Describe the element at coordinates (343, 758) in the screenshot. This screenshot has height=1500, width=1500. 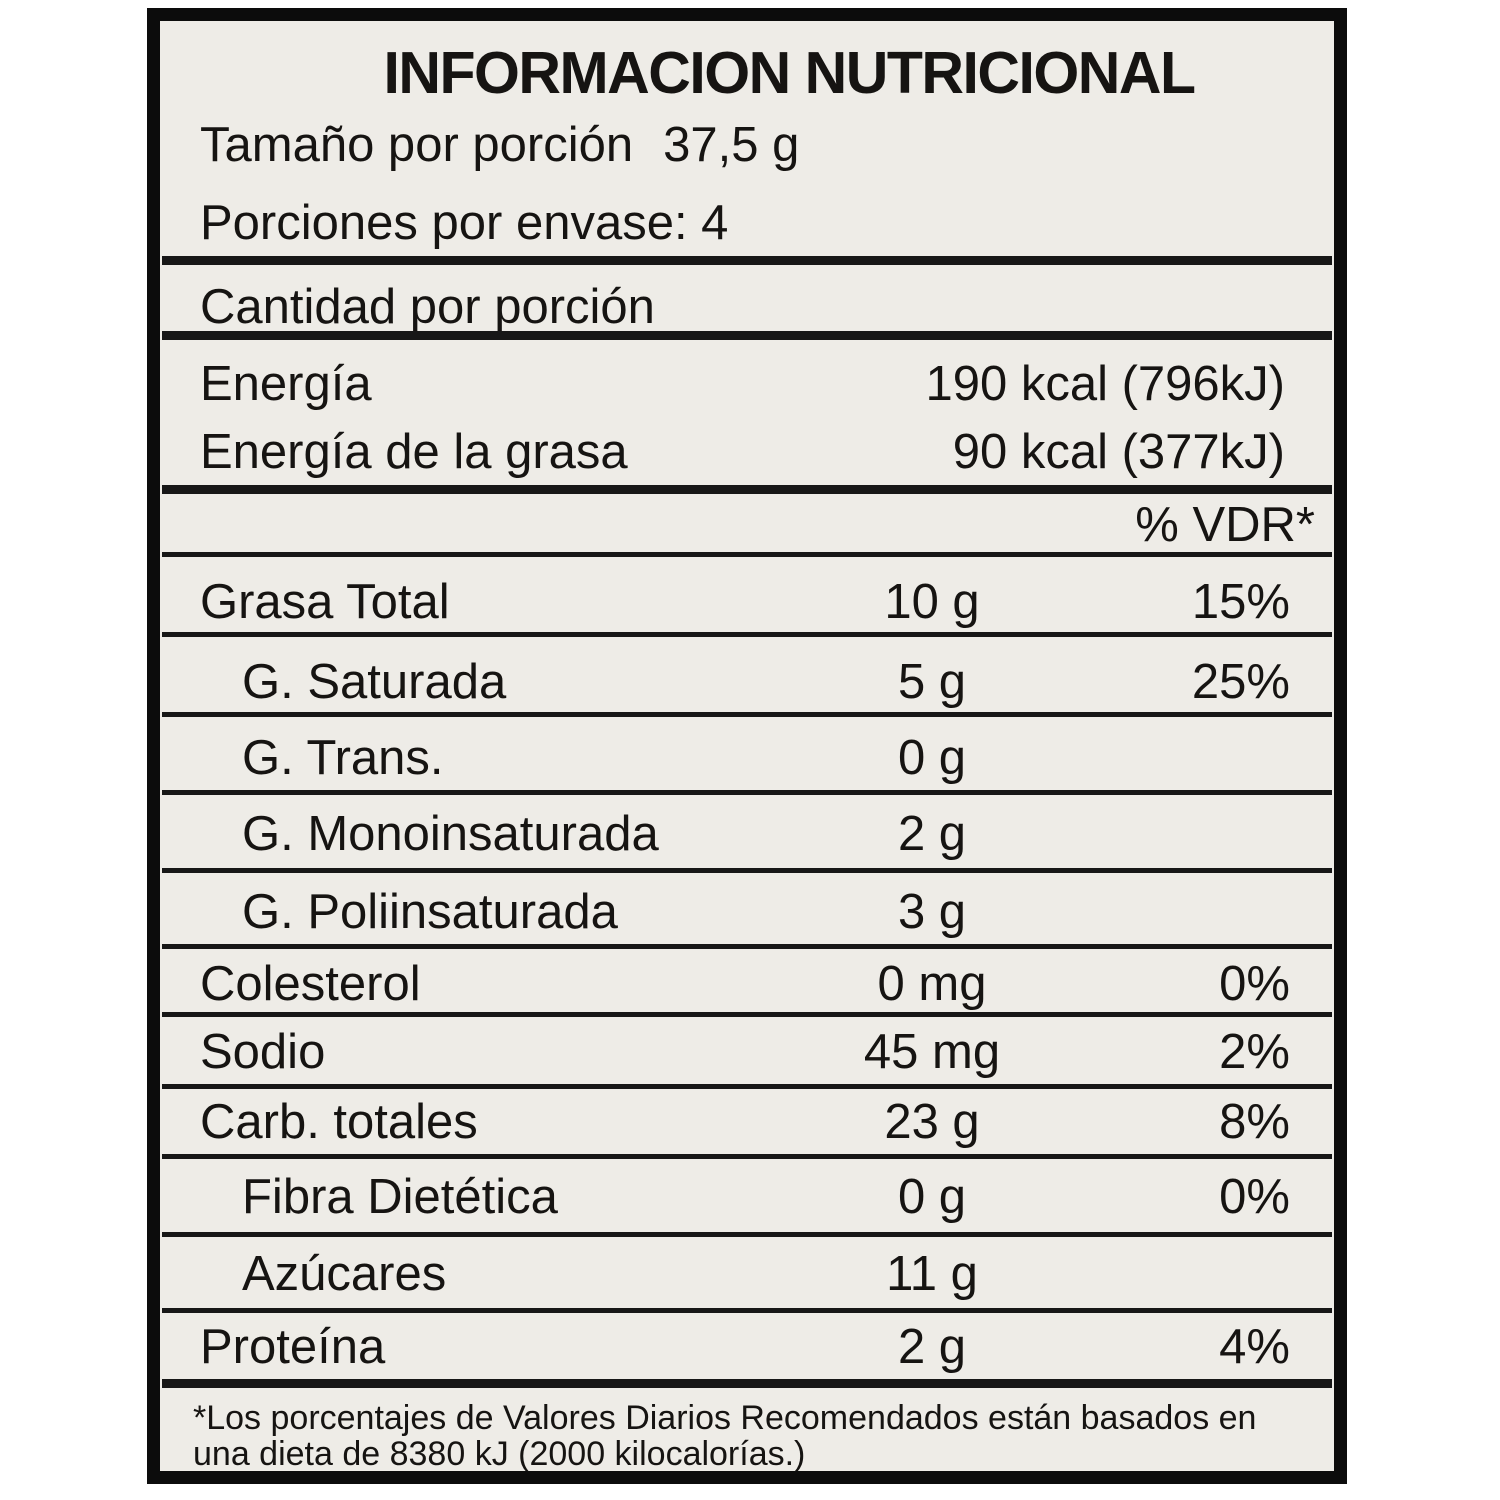
I see `nutrient-name: G. Trans.` at that location.